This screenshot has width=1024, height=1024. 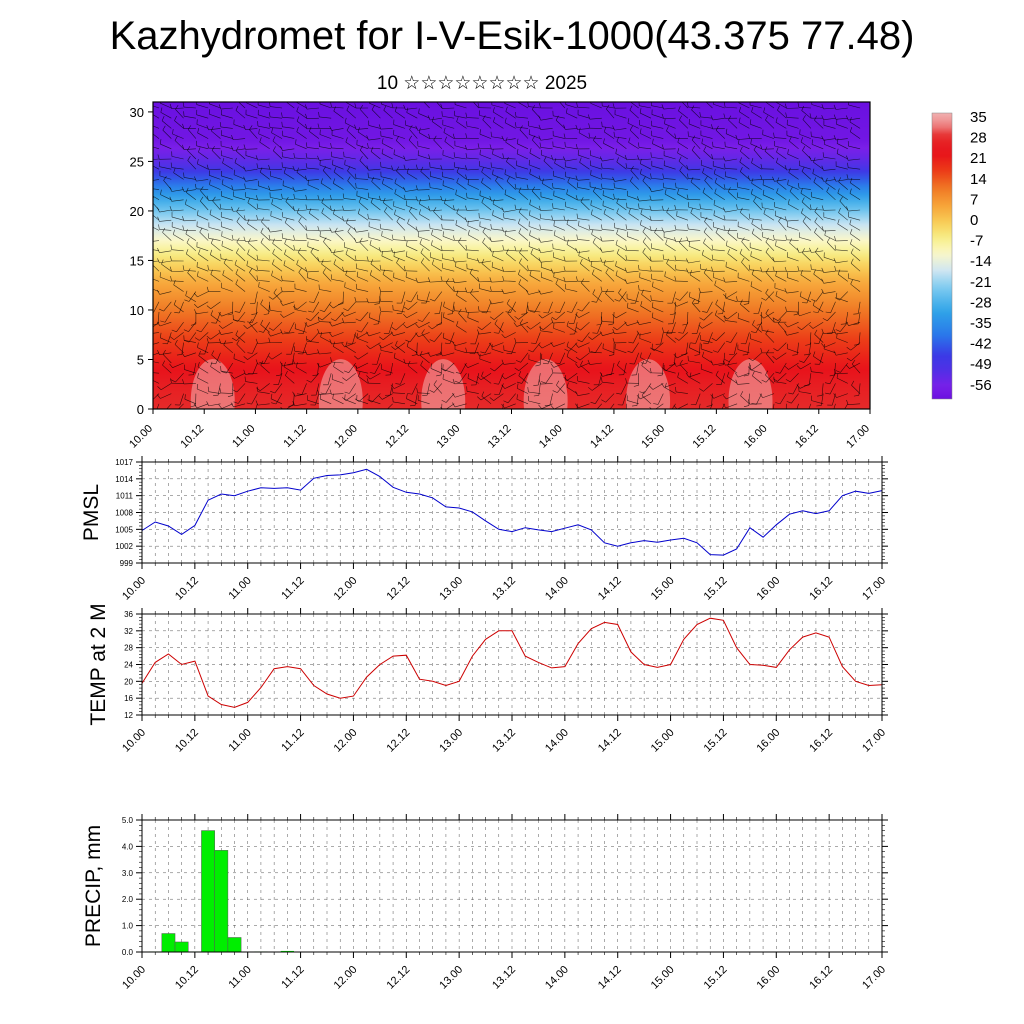 What do you see at coordinates (181, 947) in the screenshot?
I see `precip-bar` at bounding box center [181, 947].